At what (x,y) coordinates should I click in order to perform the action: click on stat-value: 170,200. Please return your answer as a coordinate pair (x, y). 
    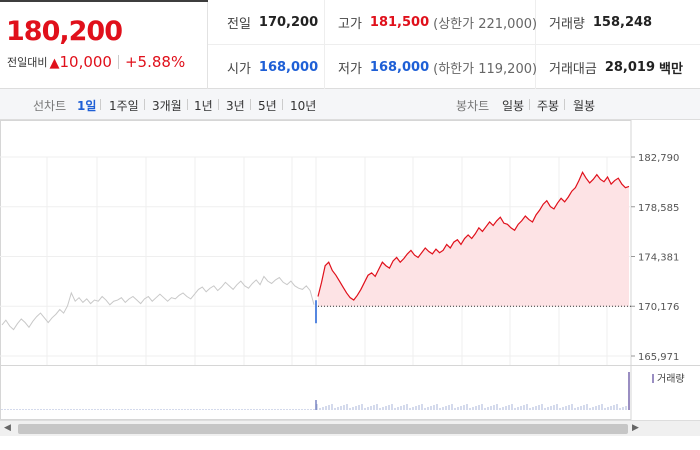
    Looking at the image, I should click on (288, 22).